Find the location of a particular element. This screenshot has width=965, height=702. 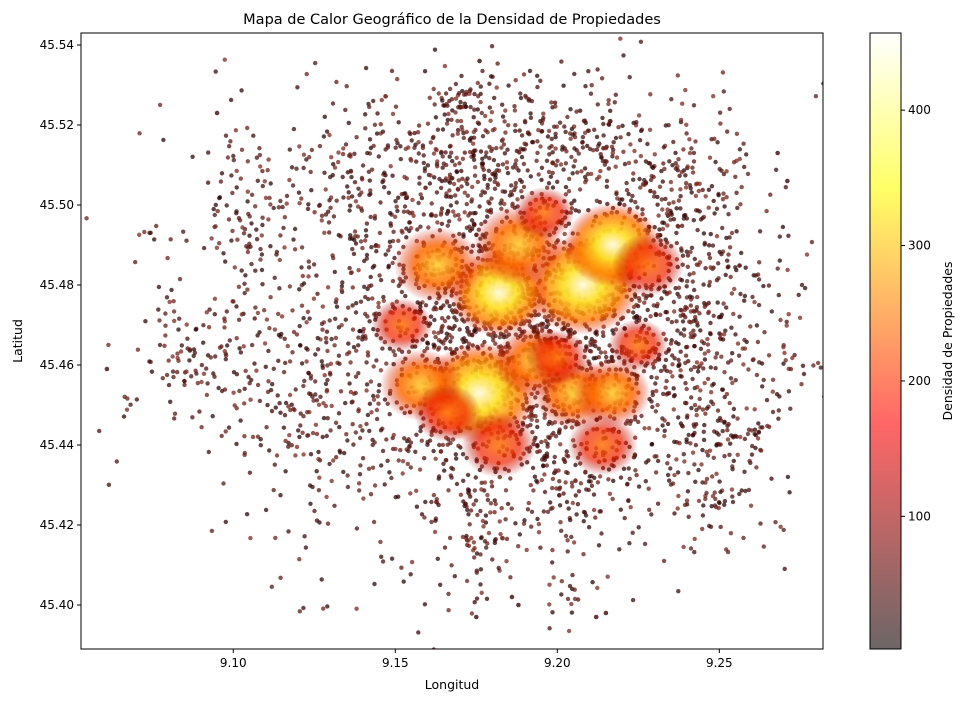

point-cluster is located at coordinates (130, 406).